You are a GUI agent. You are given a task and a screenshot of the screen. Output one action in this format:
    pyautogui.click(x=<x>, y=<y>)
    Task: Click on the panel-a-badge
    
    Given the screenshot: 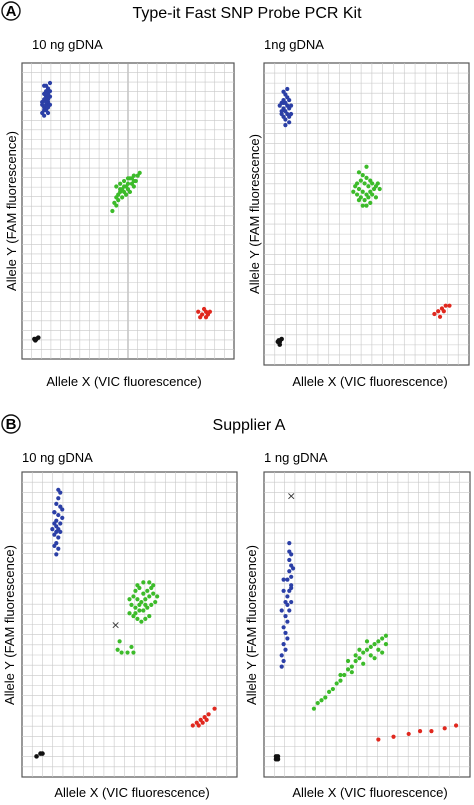 What is the action you would take?
    pyautogui.click(x=11, y=11)
    